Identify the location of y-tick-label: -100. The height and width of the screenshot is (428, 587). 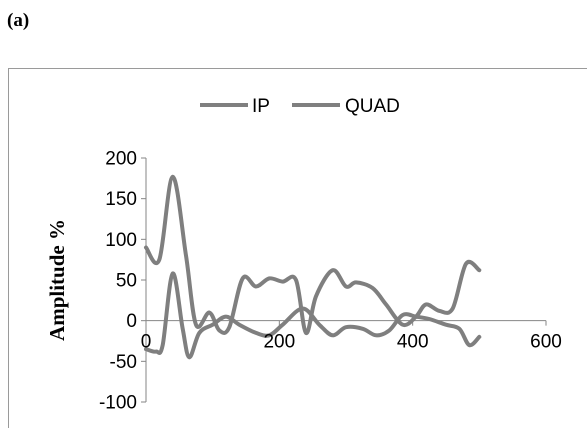
(118, 403).